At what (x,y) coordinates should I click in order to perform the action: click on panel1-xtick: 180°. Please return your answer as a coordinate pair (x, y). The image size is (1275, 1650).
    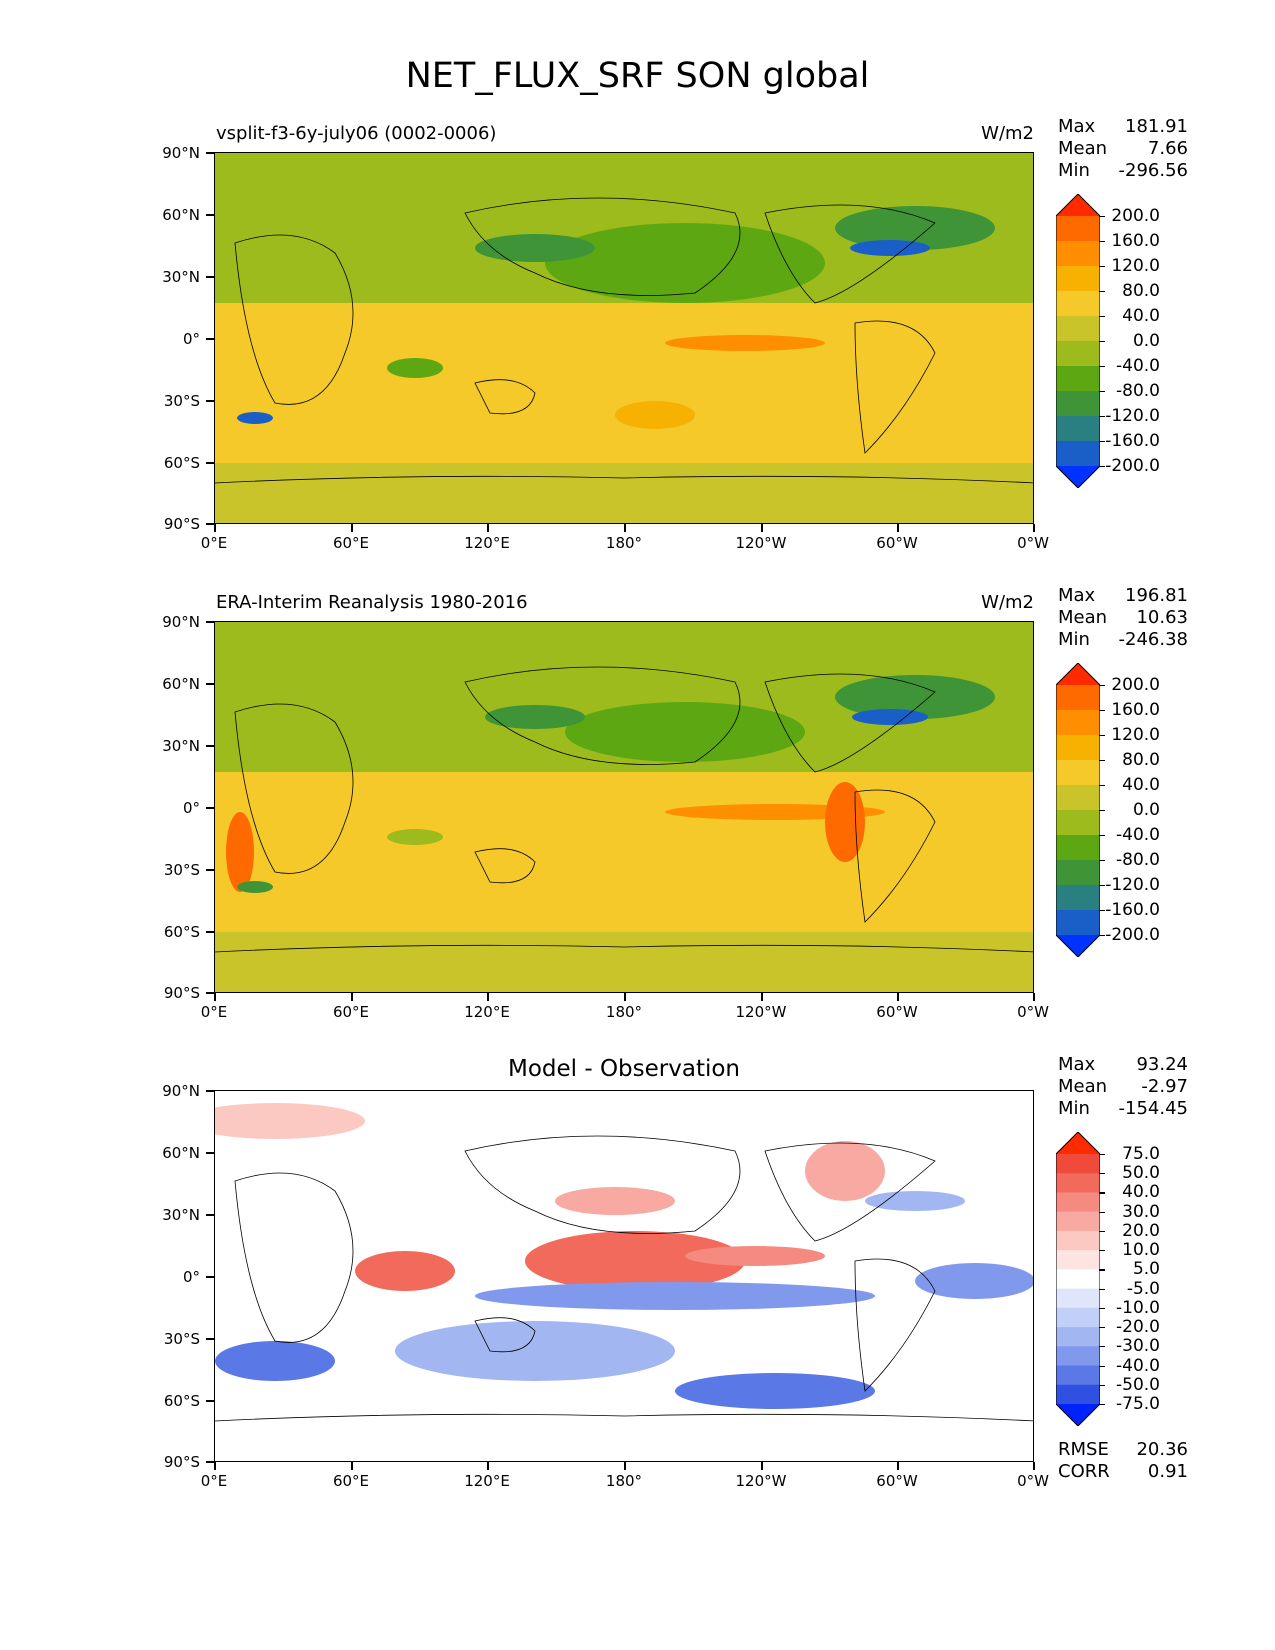
    Looking at the image, I should click on (624, 543).